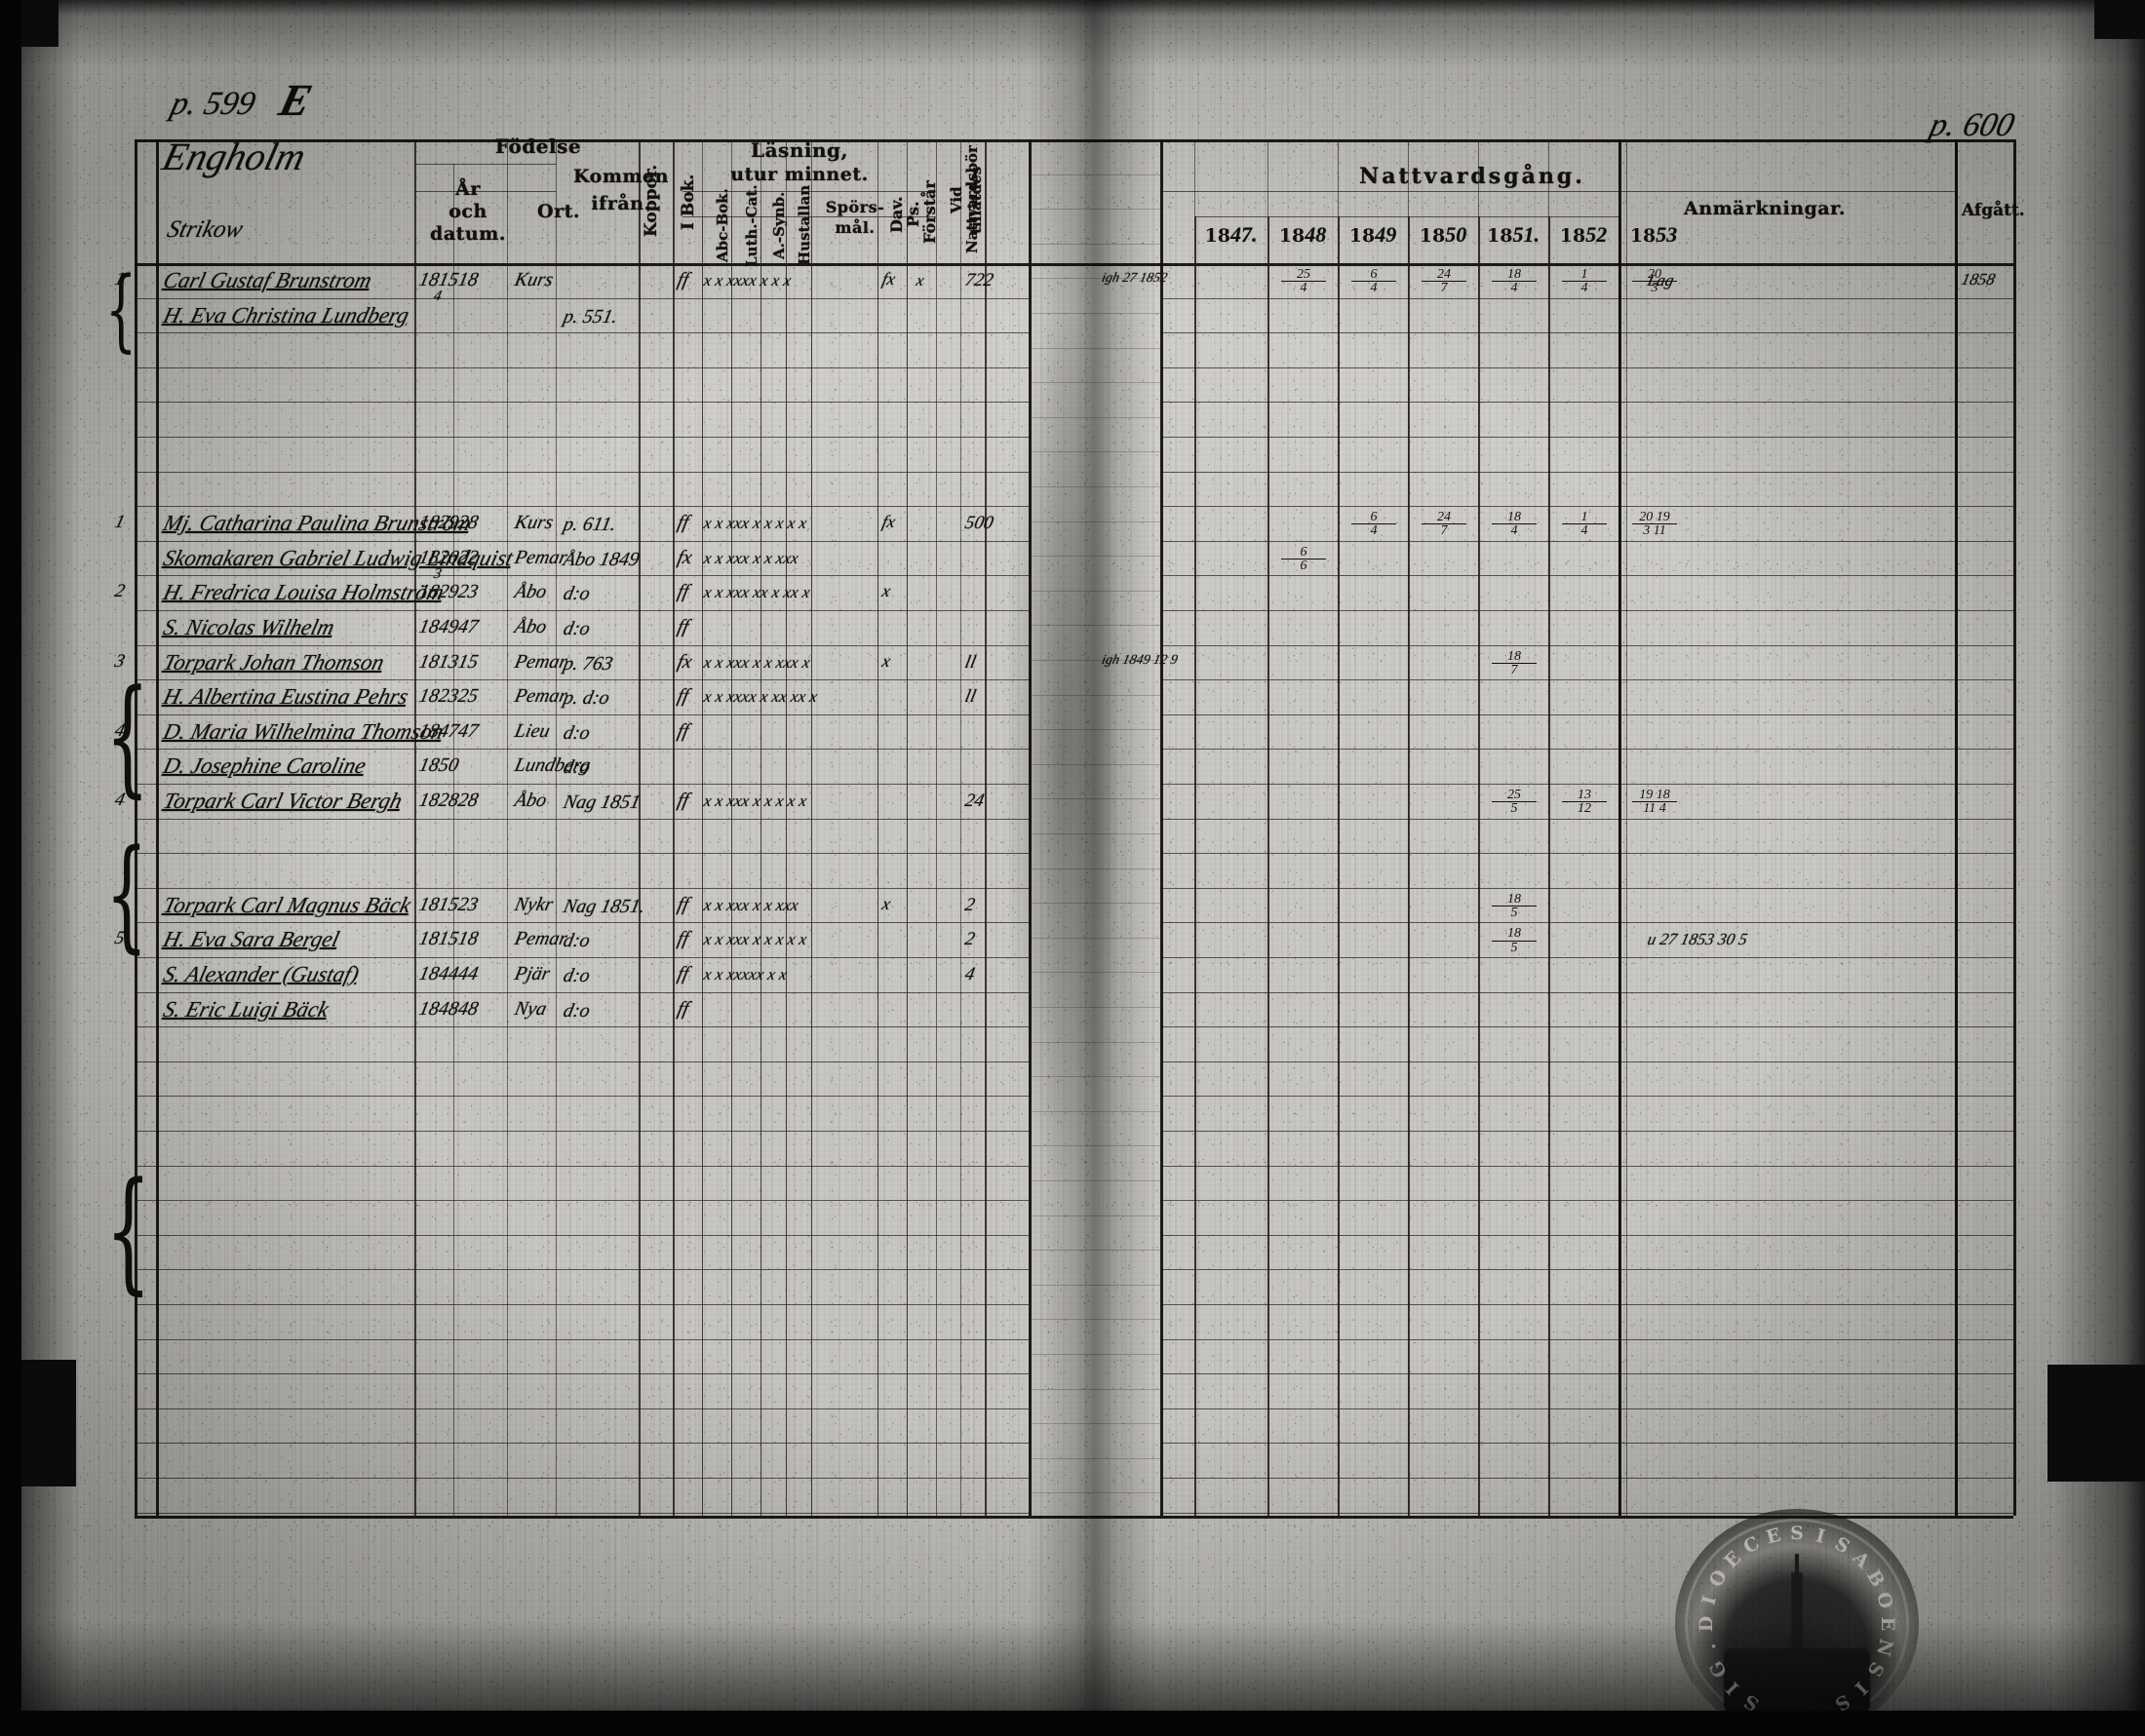 Image resolution: width=2145 pixels, height=1736 pixels. I want to click on header-fodelse: Födelse, so click(538, 146).